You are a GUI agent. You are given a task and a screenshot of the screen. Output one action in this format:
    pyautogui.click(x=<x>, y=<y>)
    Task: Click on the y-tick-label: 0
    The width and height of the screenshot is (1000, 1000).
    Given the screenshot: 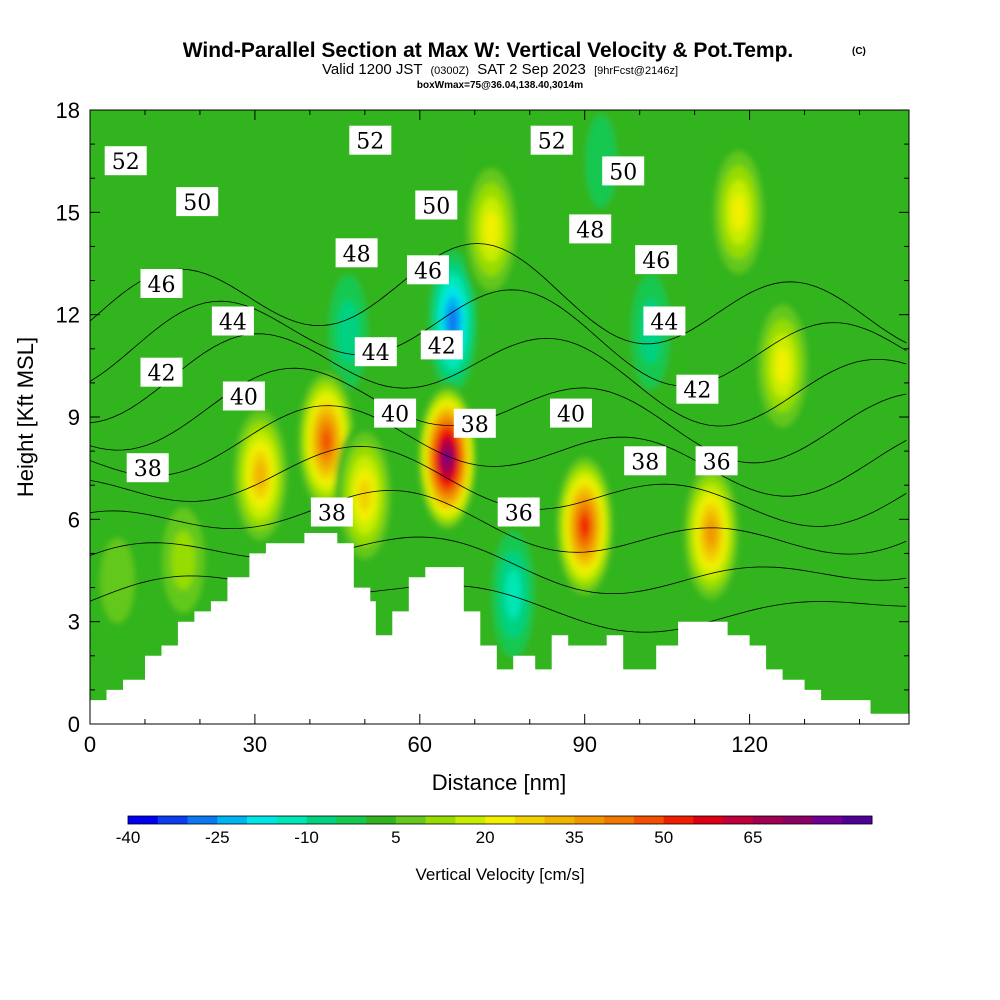 What is the action you would take?
    pyautogui.click(x=74, y=724)
    